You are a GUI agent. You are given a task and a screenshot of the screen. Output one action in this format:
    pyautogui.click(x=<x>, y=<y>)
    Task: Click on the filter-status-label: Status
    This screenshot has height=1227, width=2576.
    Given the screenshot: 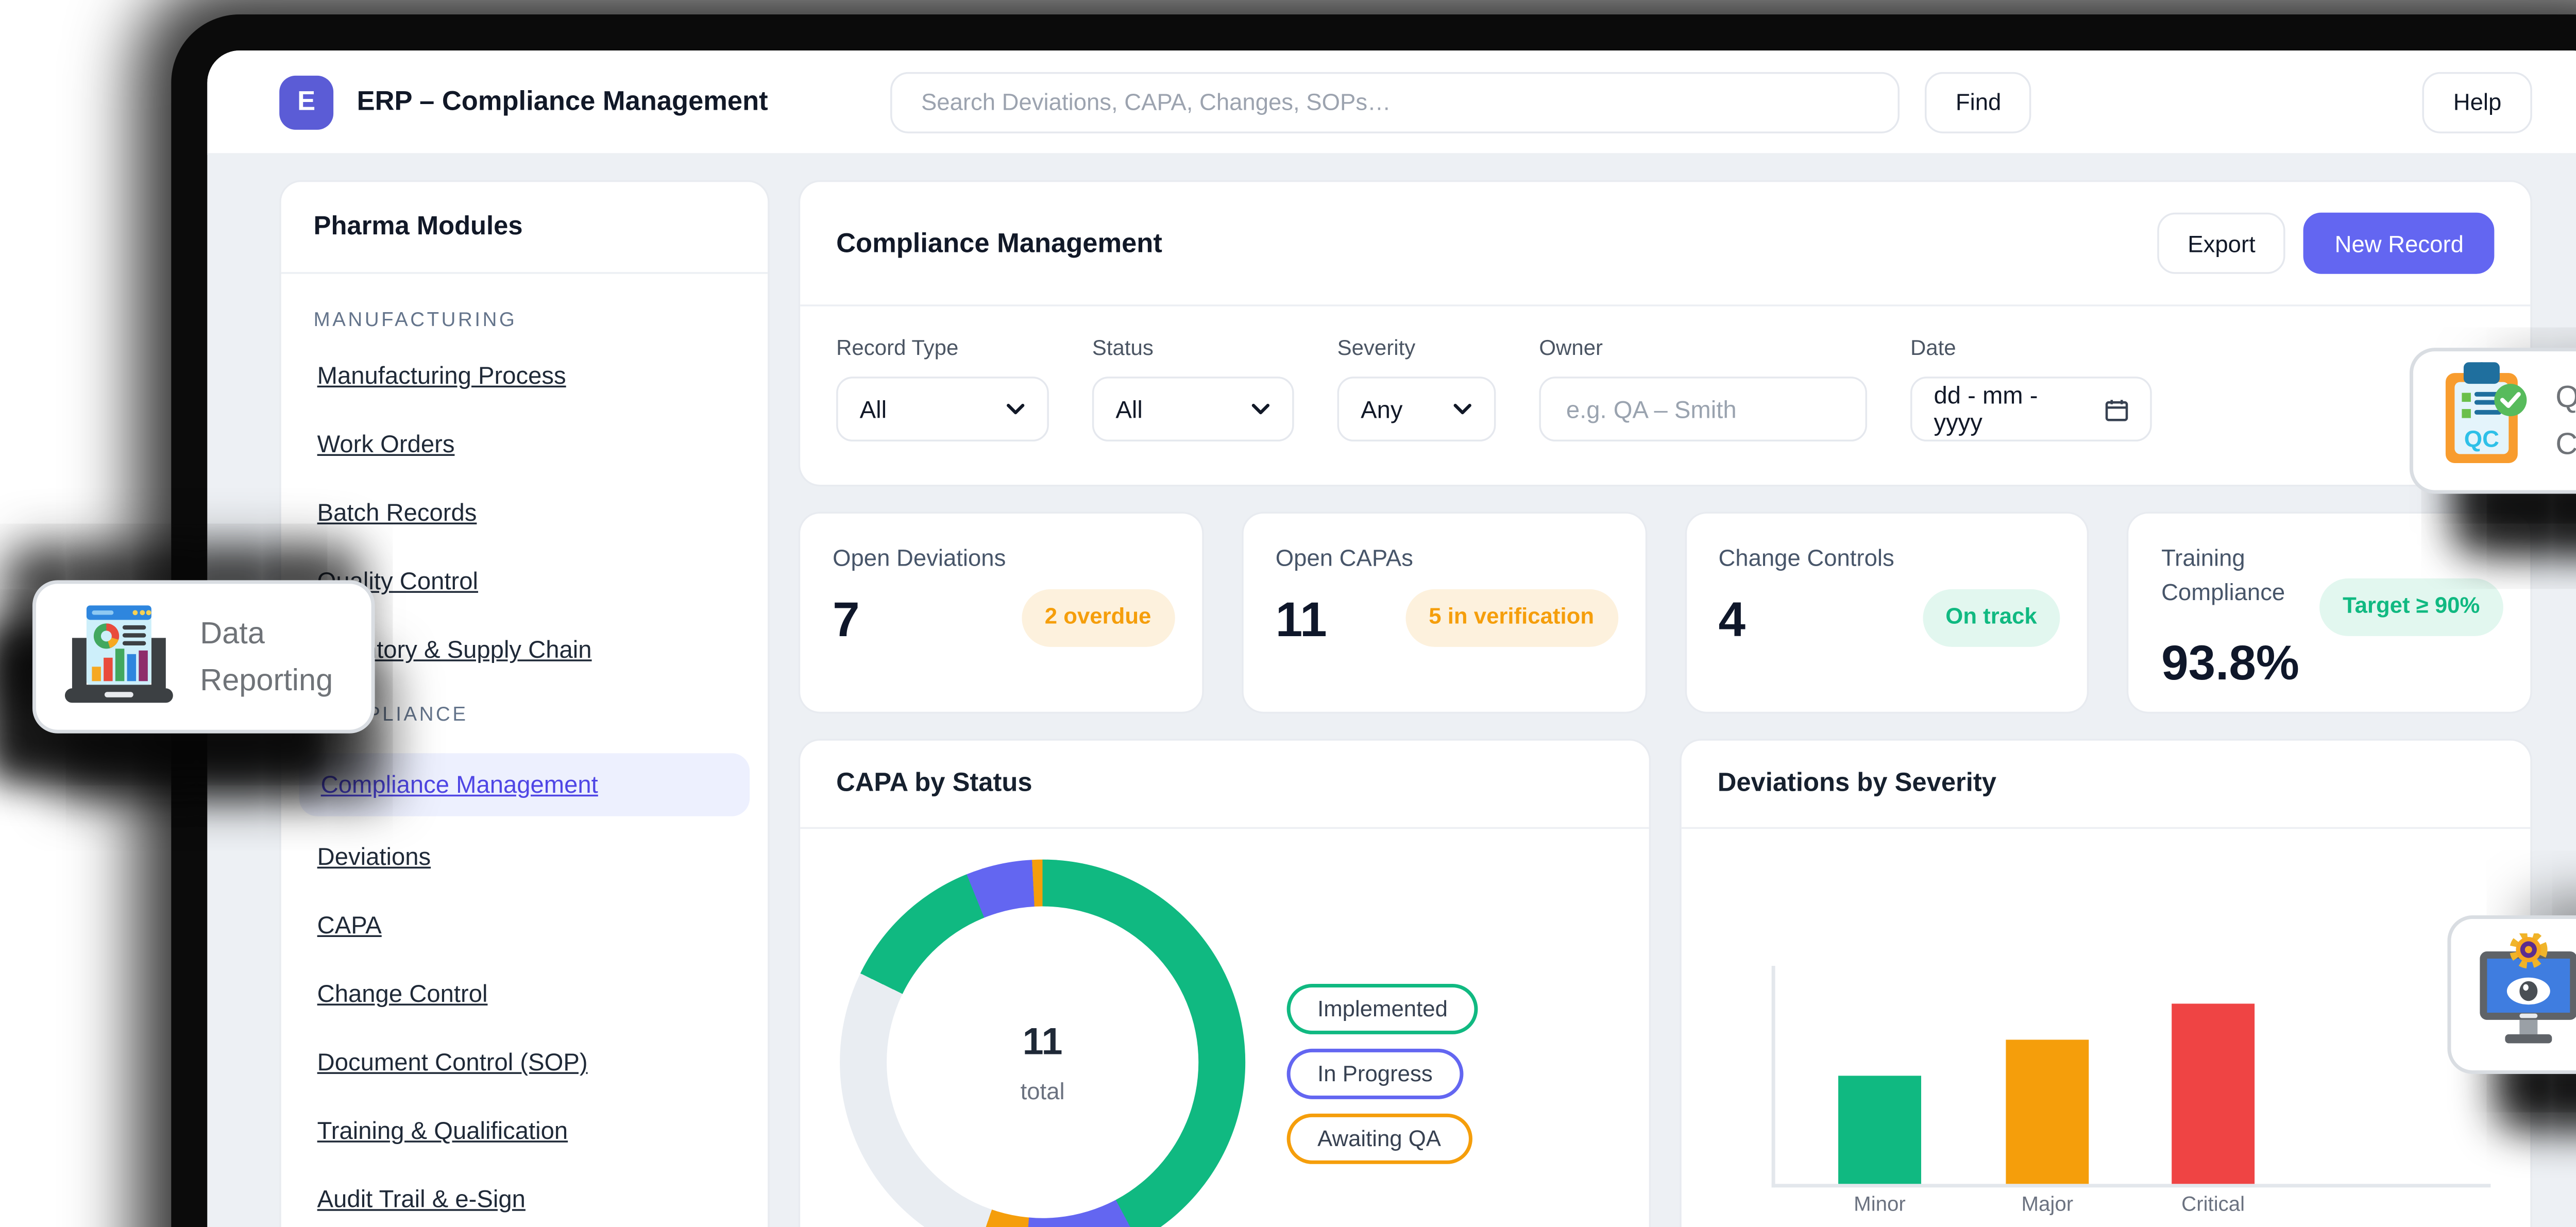 What is the action you would take?
    pyautogui.click(x=1123, y=348)
    